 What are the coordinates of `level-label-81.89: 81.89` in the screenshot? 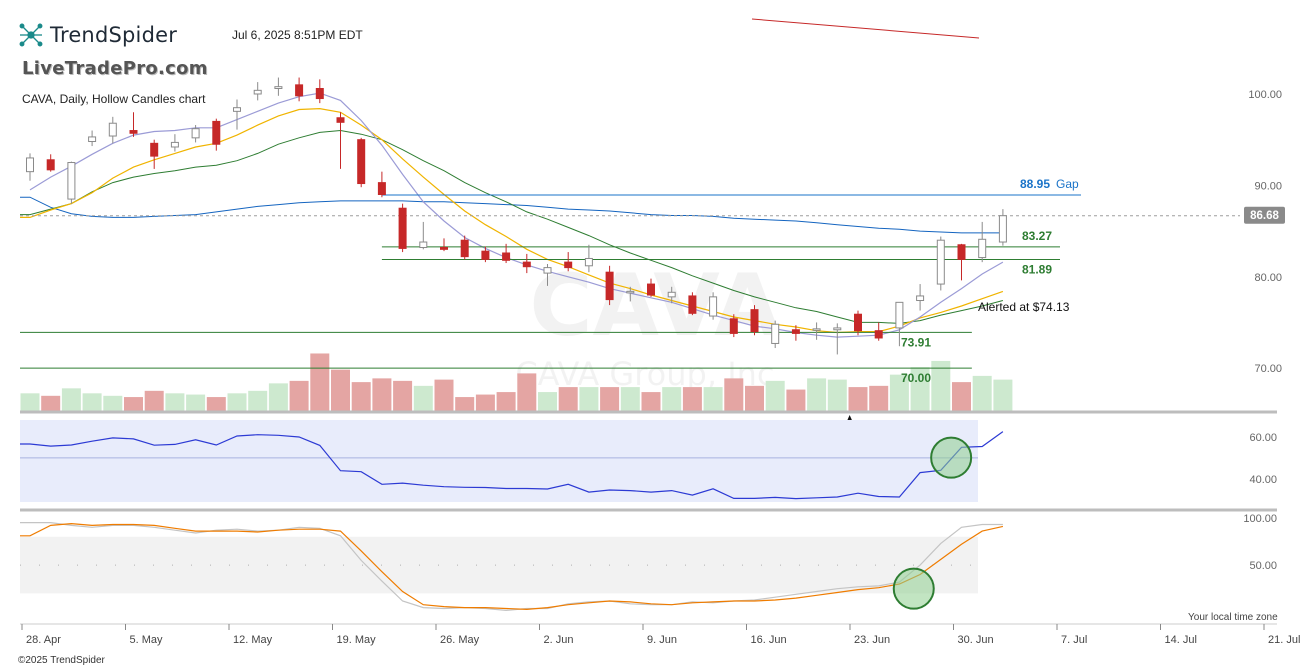 It's located at (1037, 269).